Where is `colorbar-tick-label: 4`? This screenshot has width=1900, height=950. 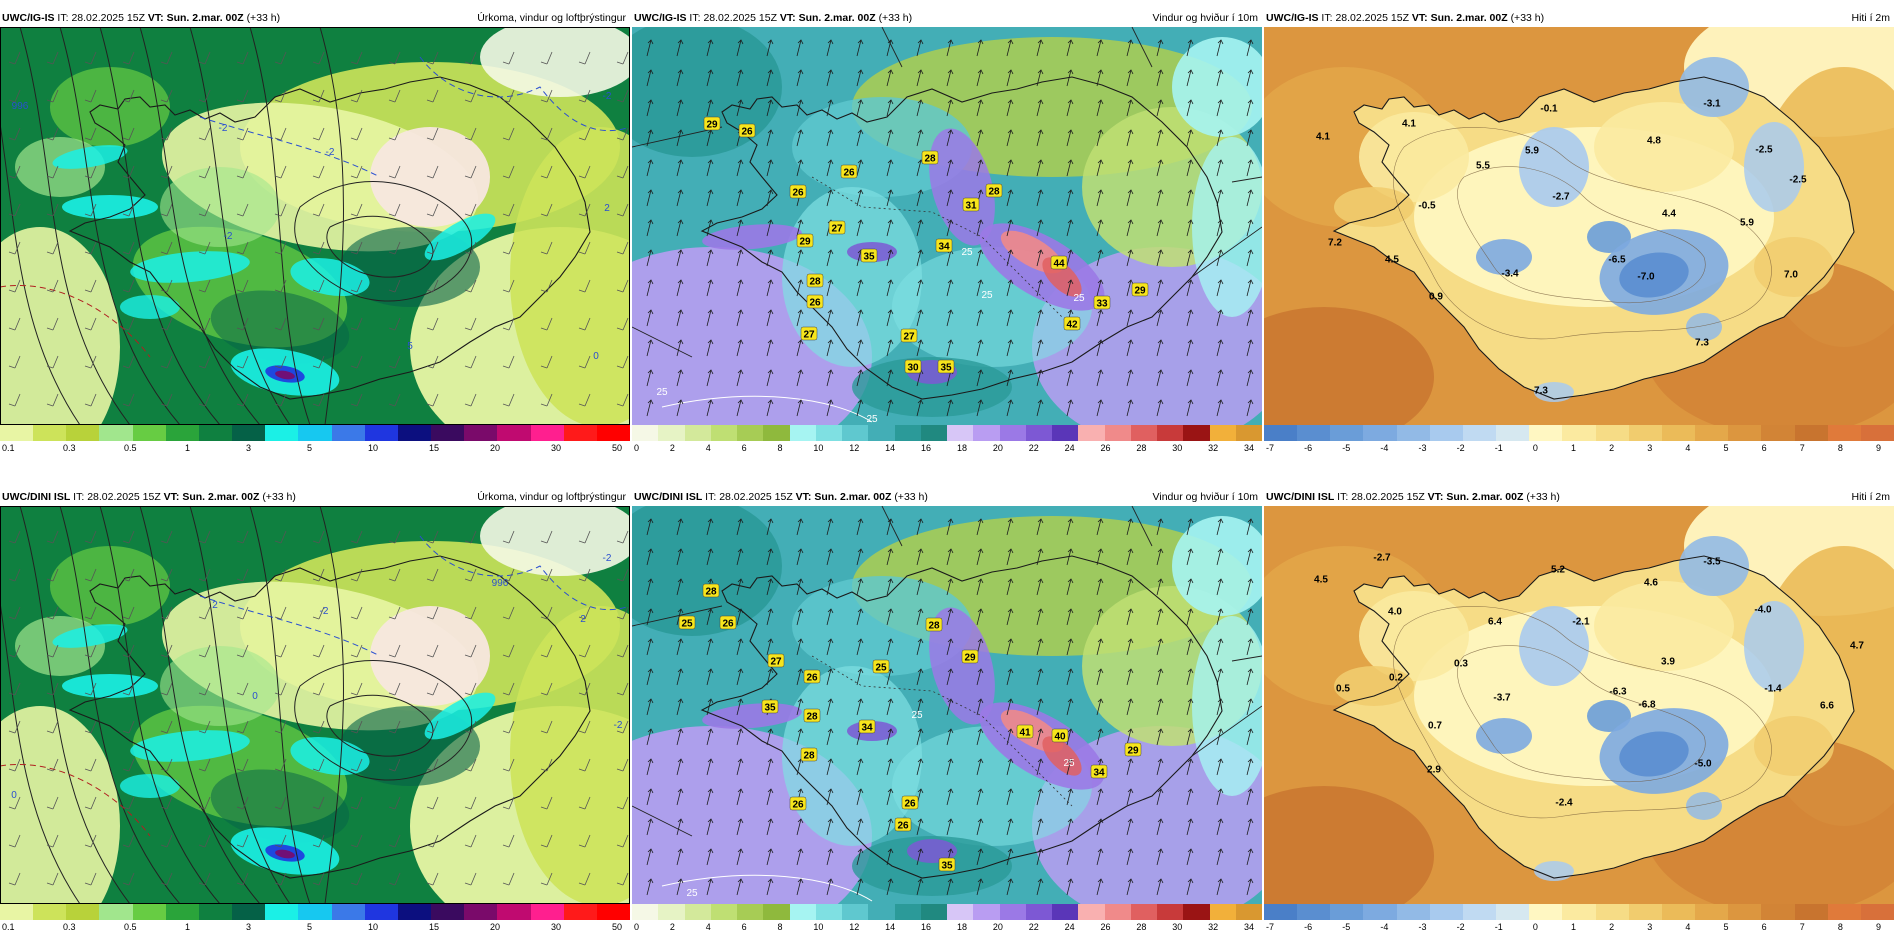
colorbar-tick-label: 4 is located at coordinates (1688, 448).